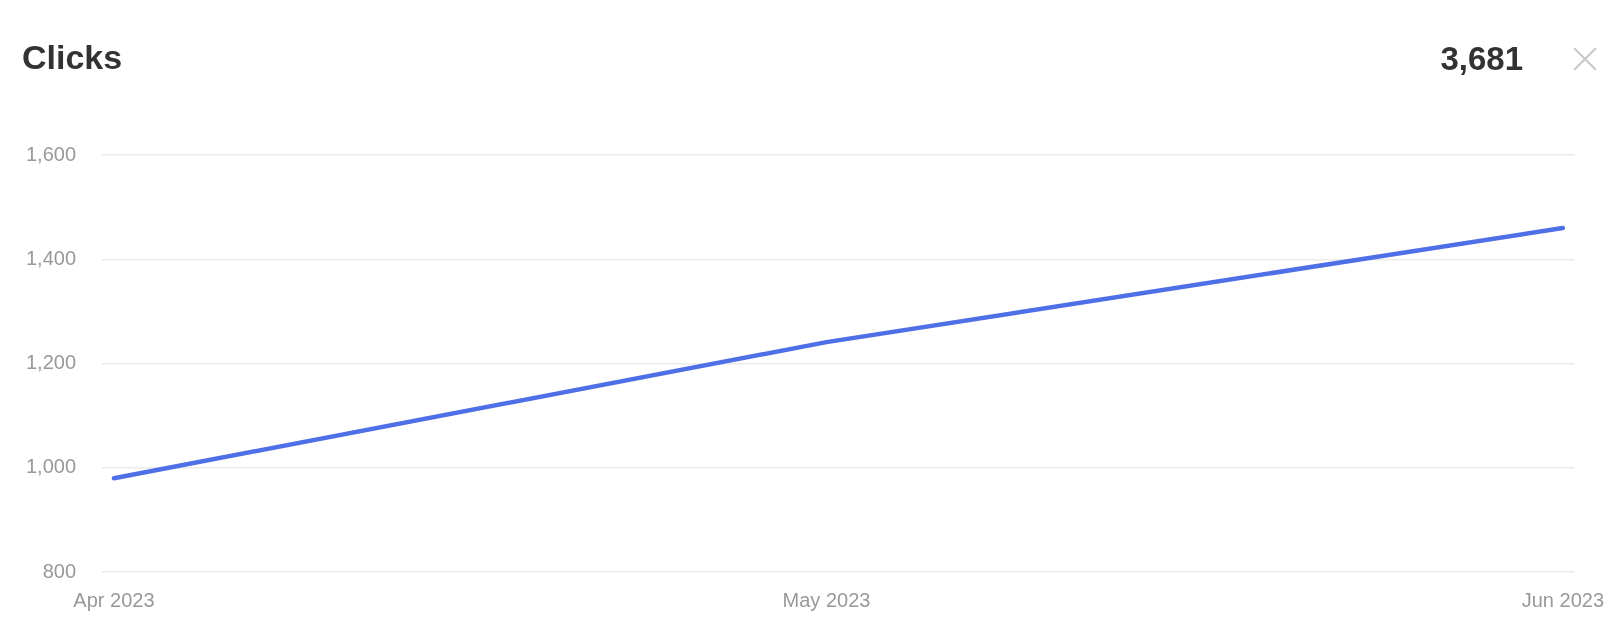 This screenshot has width=1621, height=636. I want to click on x-tick-label: Jun 2023, so click(1562, 599).